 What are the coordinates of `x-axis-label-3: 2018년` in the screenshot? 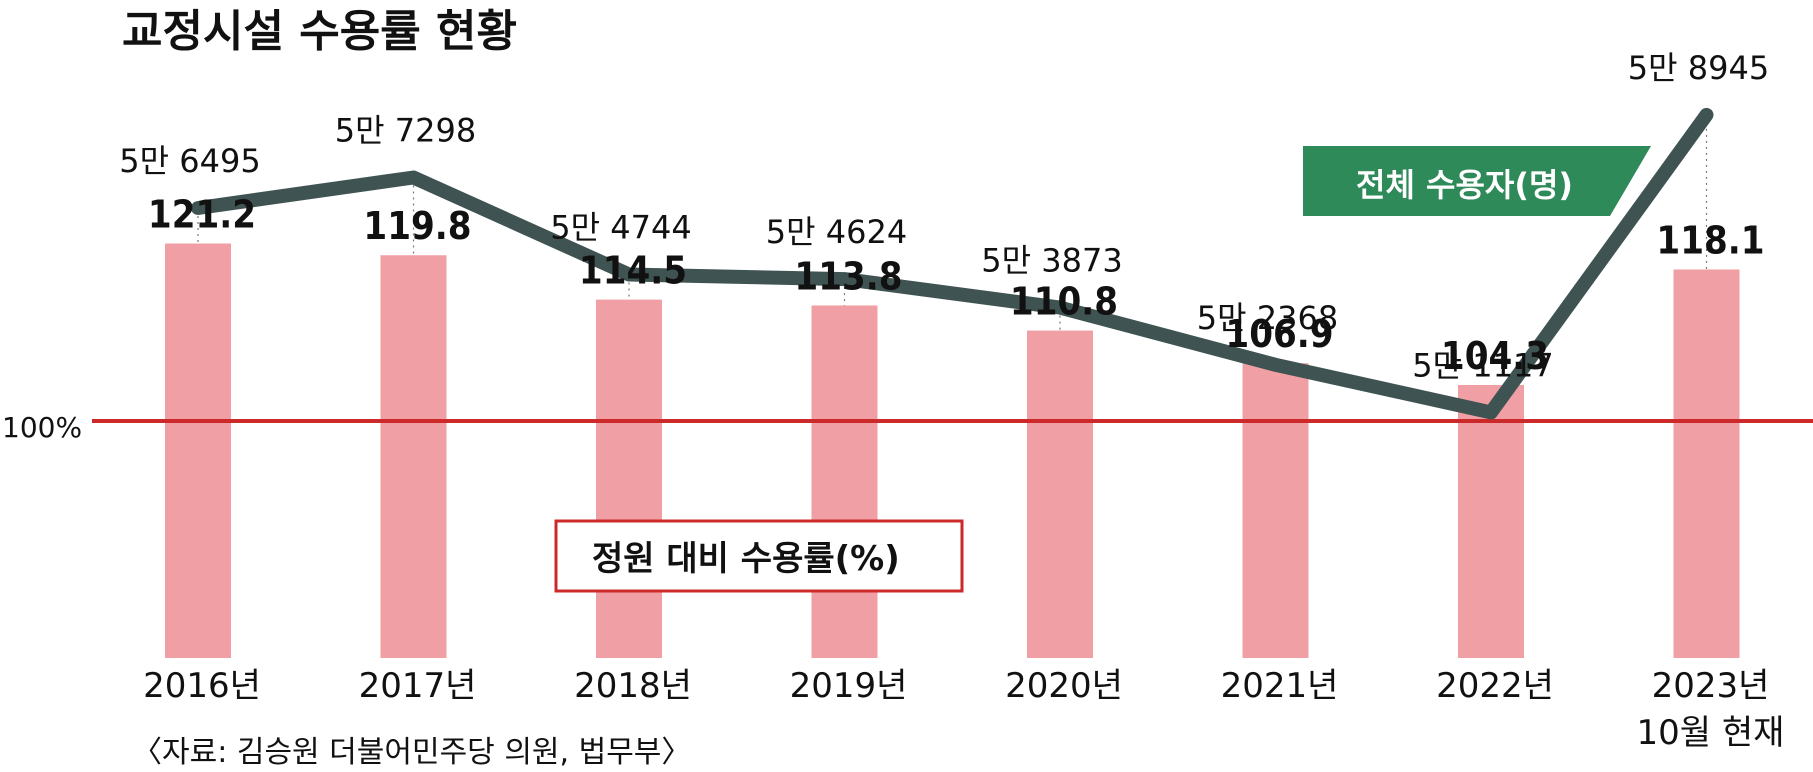 It's located at (633, 686).